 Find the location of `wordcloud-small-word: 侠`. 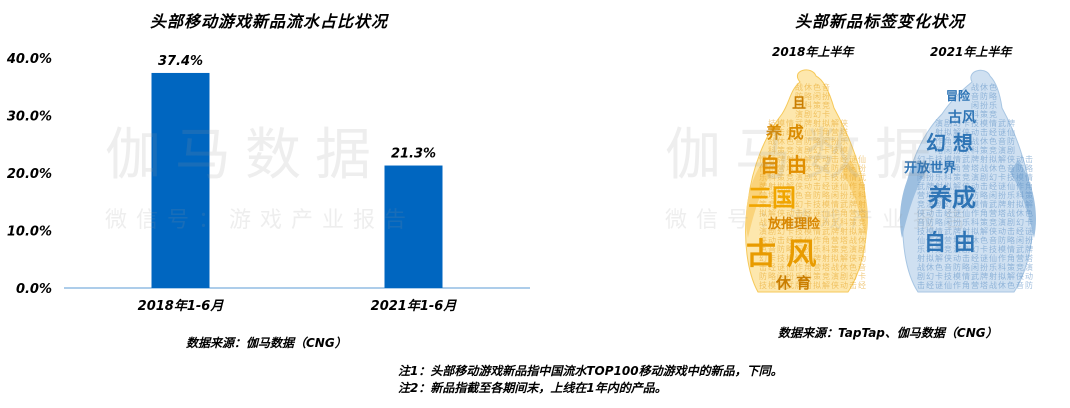

wordcloud-small-word: 侠 is located at coordinates (763, 240).